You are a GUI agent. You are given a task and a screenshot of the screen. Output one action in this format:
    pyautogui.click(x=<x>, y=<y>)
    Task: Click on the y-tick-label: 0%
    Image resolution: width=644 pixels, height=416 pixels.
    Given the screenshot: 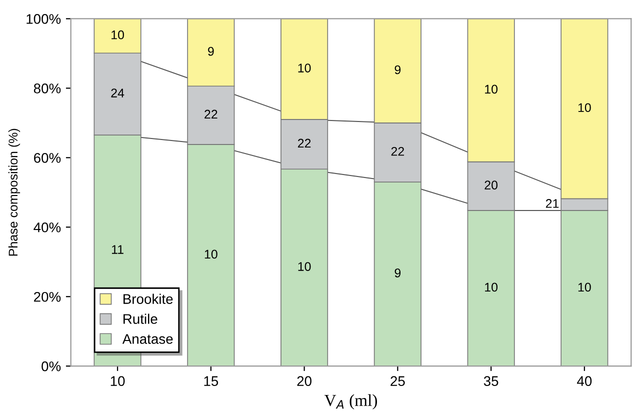 What is the action you would take?
    pyautogui.click(x=51, y=366)
    